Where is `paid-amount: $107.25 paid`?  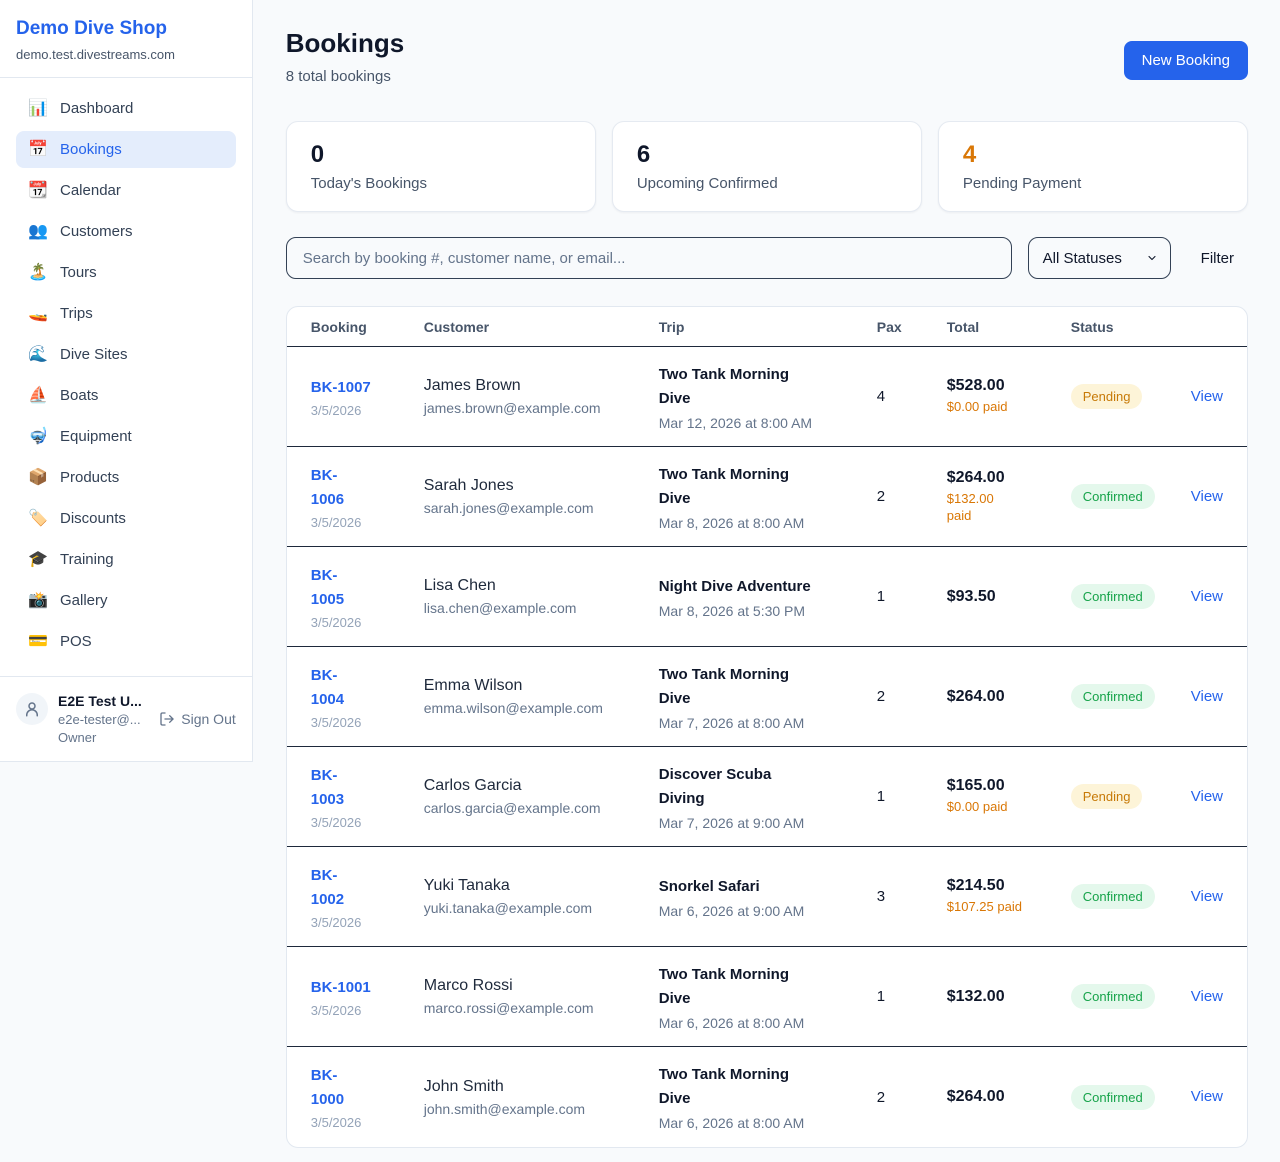 paid-amount: $107.25 paid is located at coordinates (984, 907).